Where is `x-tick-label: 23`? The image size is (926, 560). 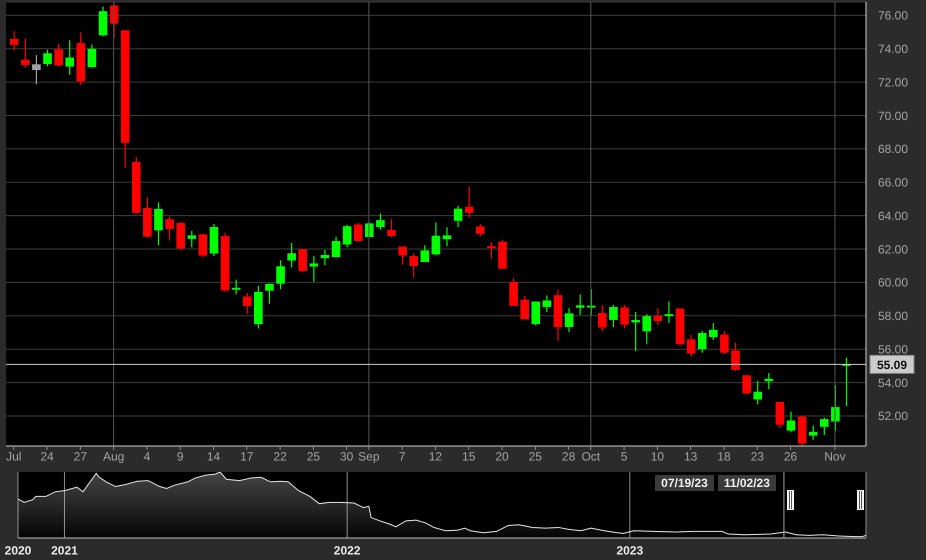
x-tick-label: 23 is located at coordinates (757, 457).